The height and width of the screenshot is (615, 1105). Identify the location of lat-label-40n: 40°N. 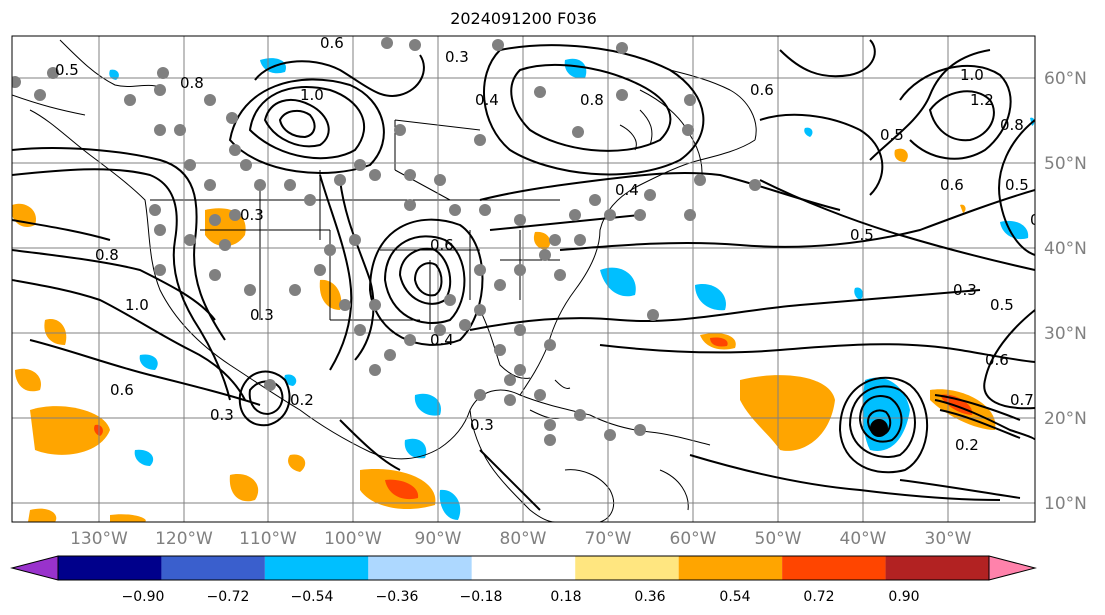
(1065, 249).